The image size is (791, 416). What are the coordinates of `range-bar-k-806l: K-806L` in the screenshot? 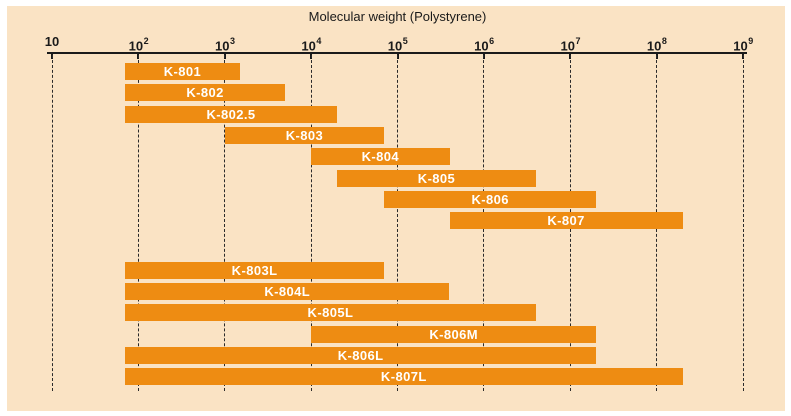 It's located at (360, 356).